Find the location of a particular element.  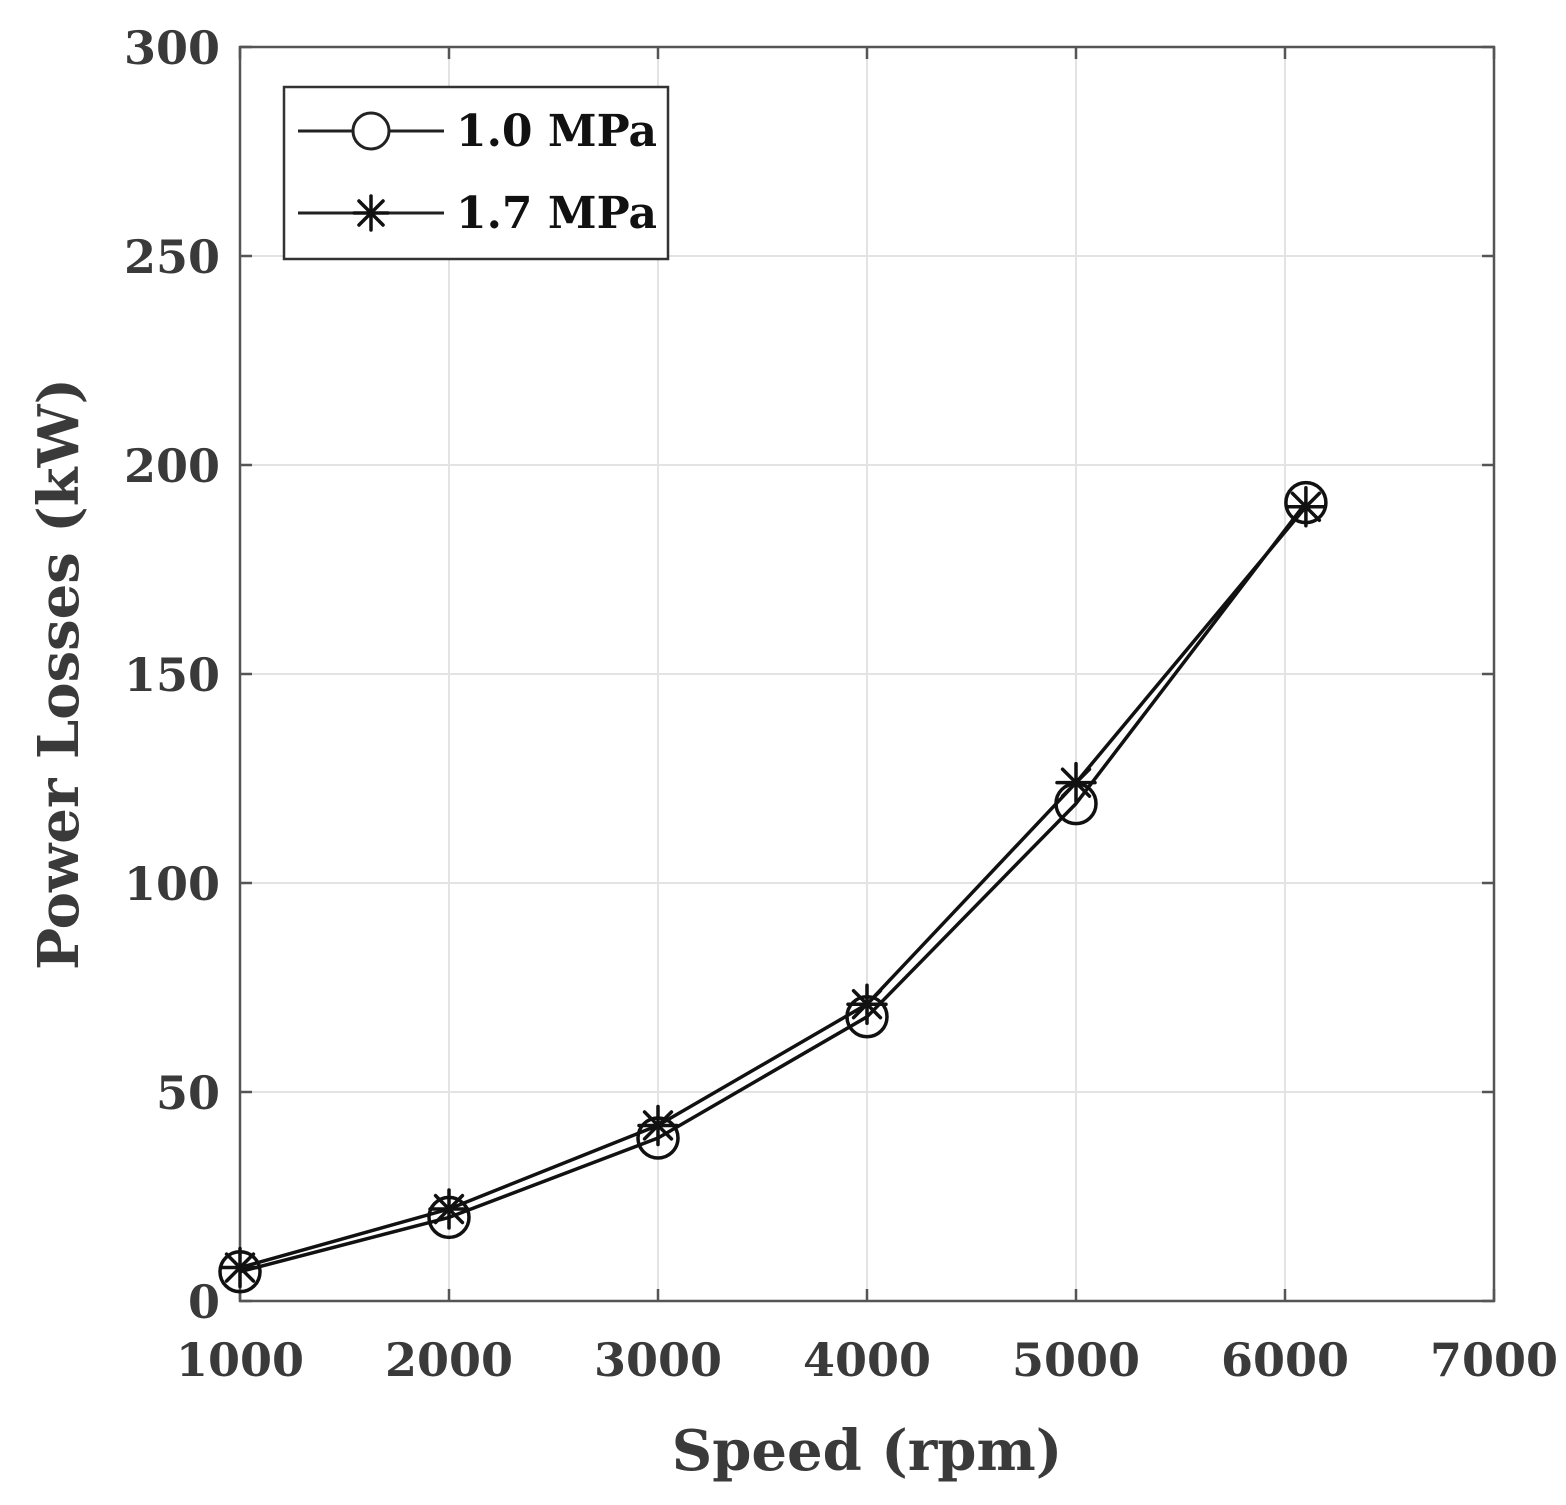

x-tick-label: 5000 is located at coordinates (1076, 1360).